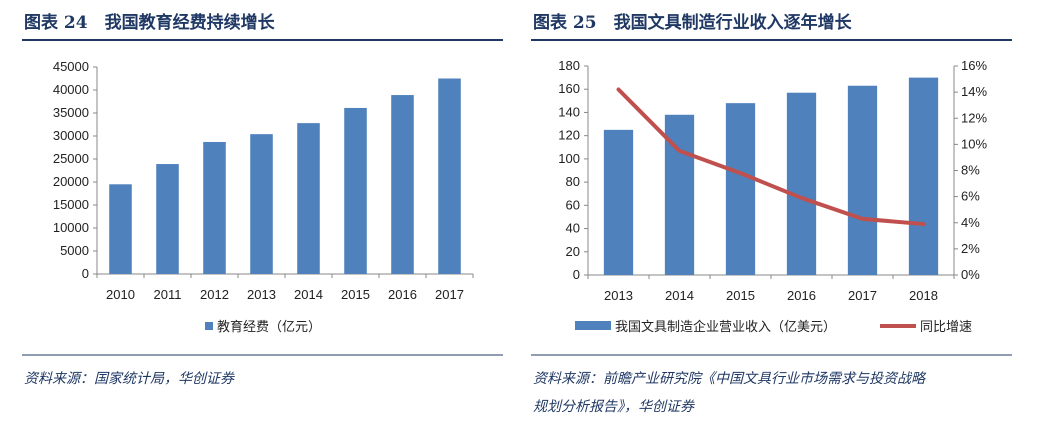 Image resolution: width=1039 pixels, height=422 pixels. I want to click on y-tick-label: 20, so click(573, 251).